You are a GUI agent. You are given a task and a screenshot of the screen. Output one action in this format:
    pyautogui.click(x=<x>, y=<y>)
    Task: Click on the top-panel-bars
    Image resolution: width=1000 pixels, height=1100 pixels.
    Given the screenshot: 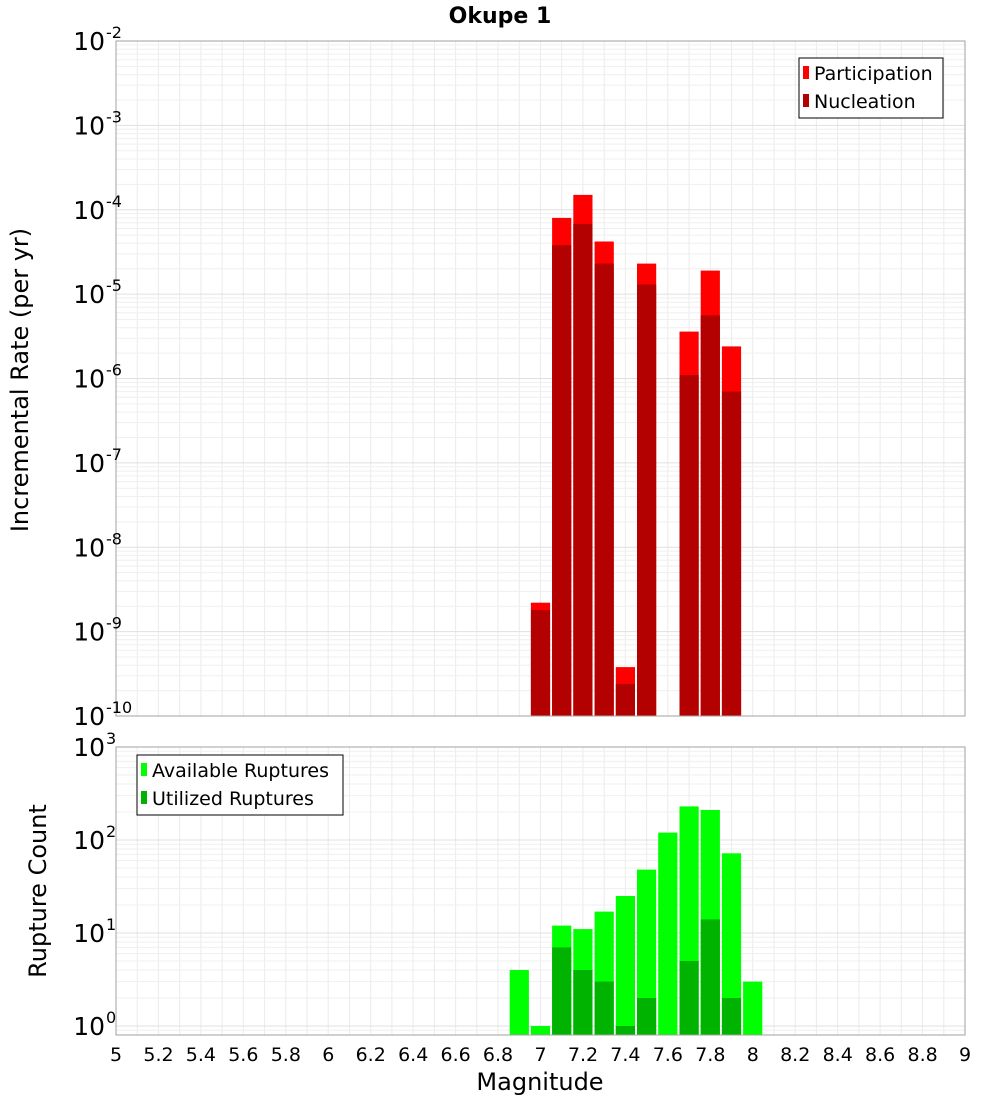 What is the action you would take?
    pyautogui.click(x=636, y=455)
    